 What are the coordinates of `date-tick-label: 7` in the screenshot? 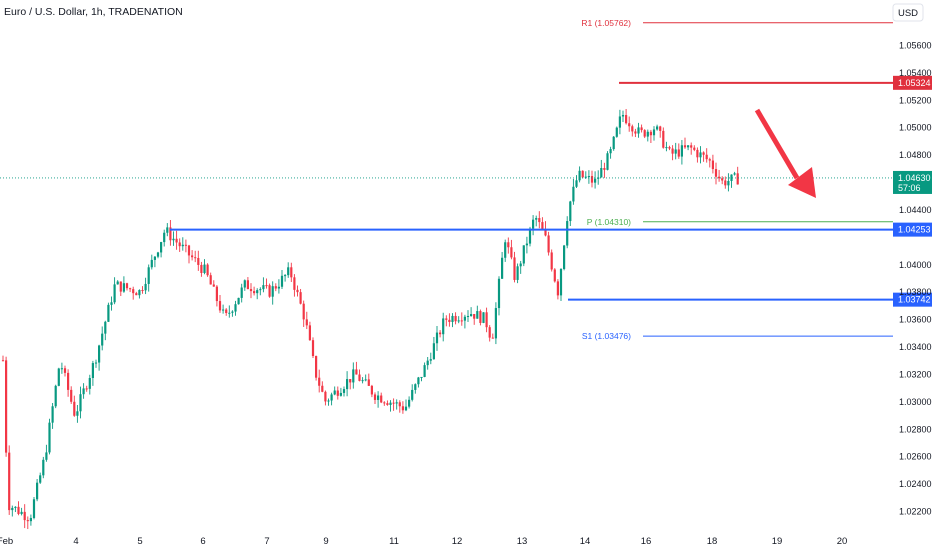 It's located at (266, 541).